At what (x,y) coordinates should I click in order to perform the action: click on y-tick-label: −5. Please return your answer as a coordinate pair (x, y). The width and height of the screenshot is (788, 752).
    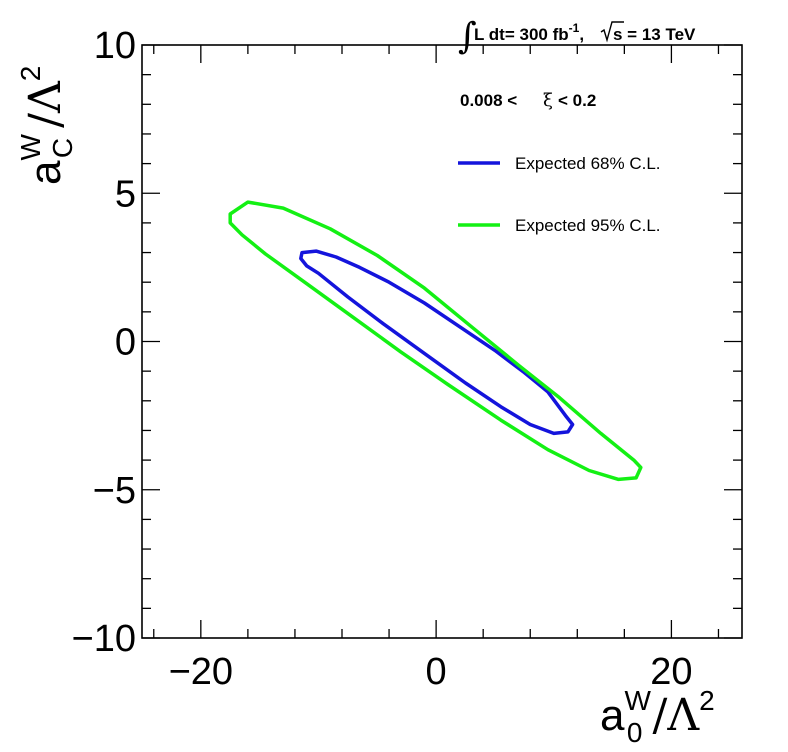
    Looking at the image, I should click on (114, 491).